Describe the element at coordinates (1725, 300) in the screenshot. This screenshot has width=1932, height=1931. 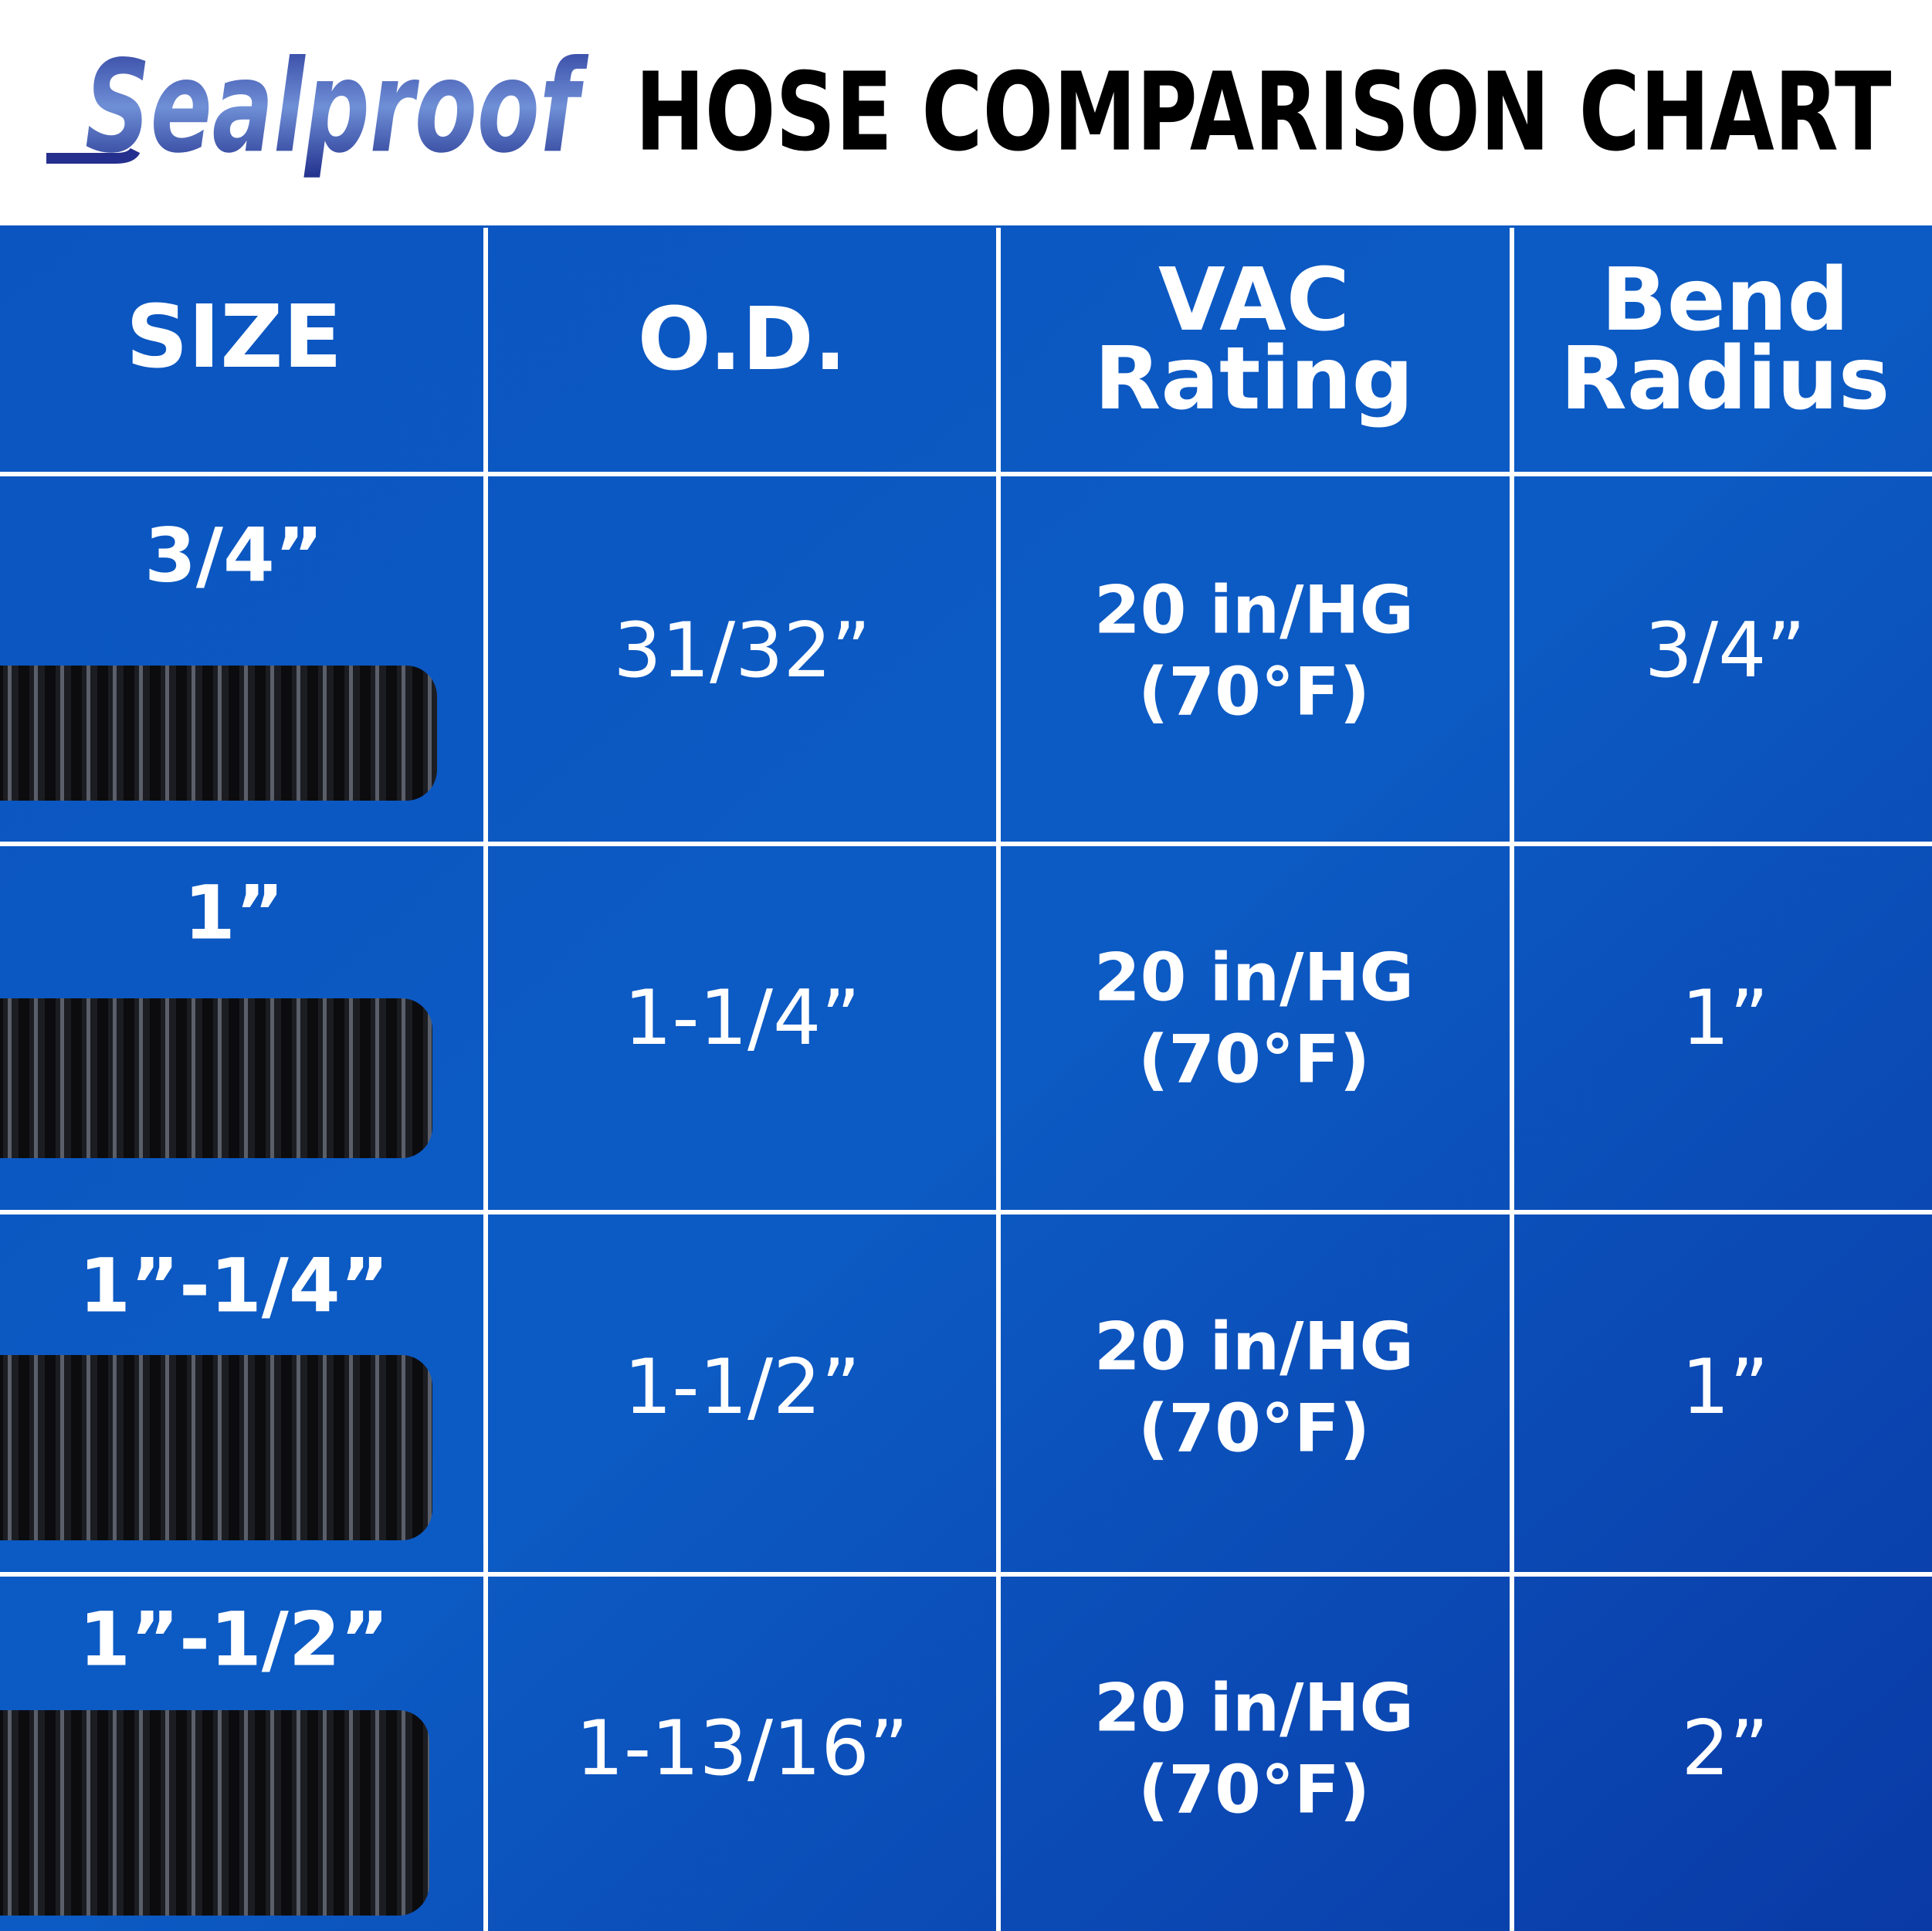
I see `column-header: Bend` at that location.